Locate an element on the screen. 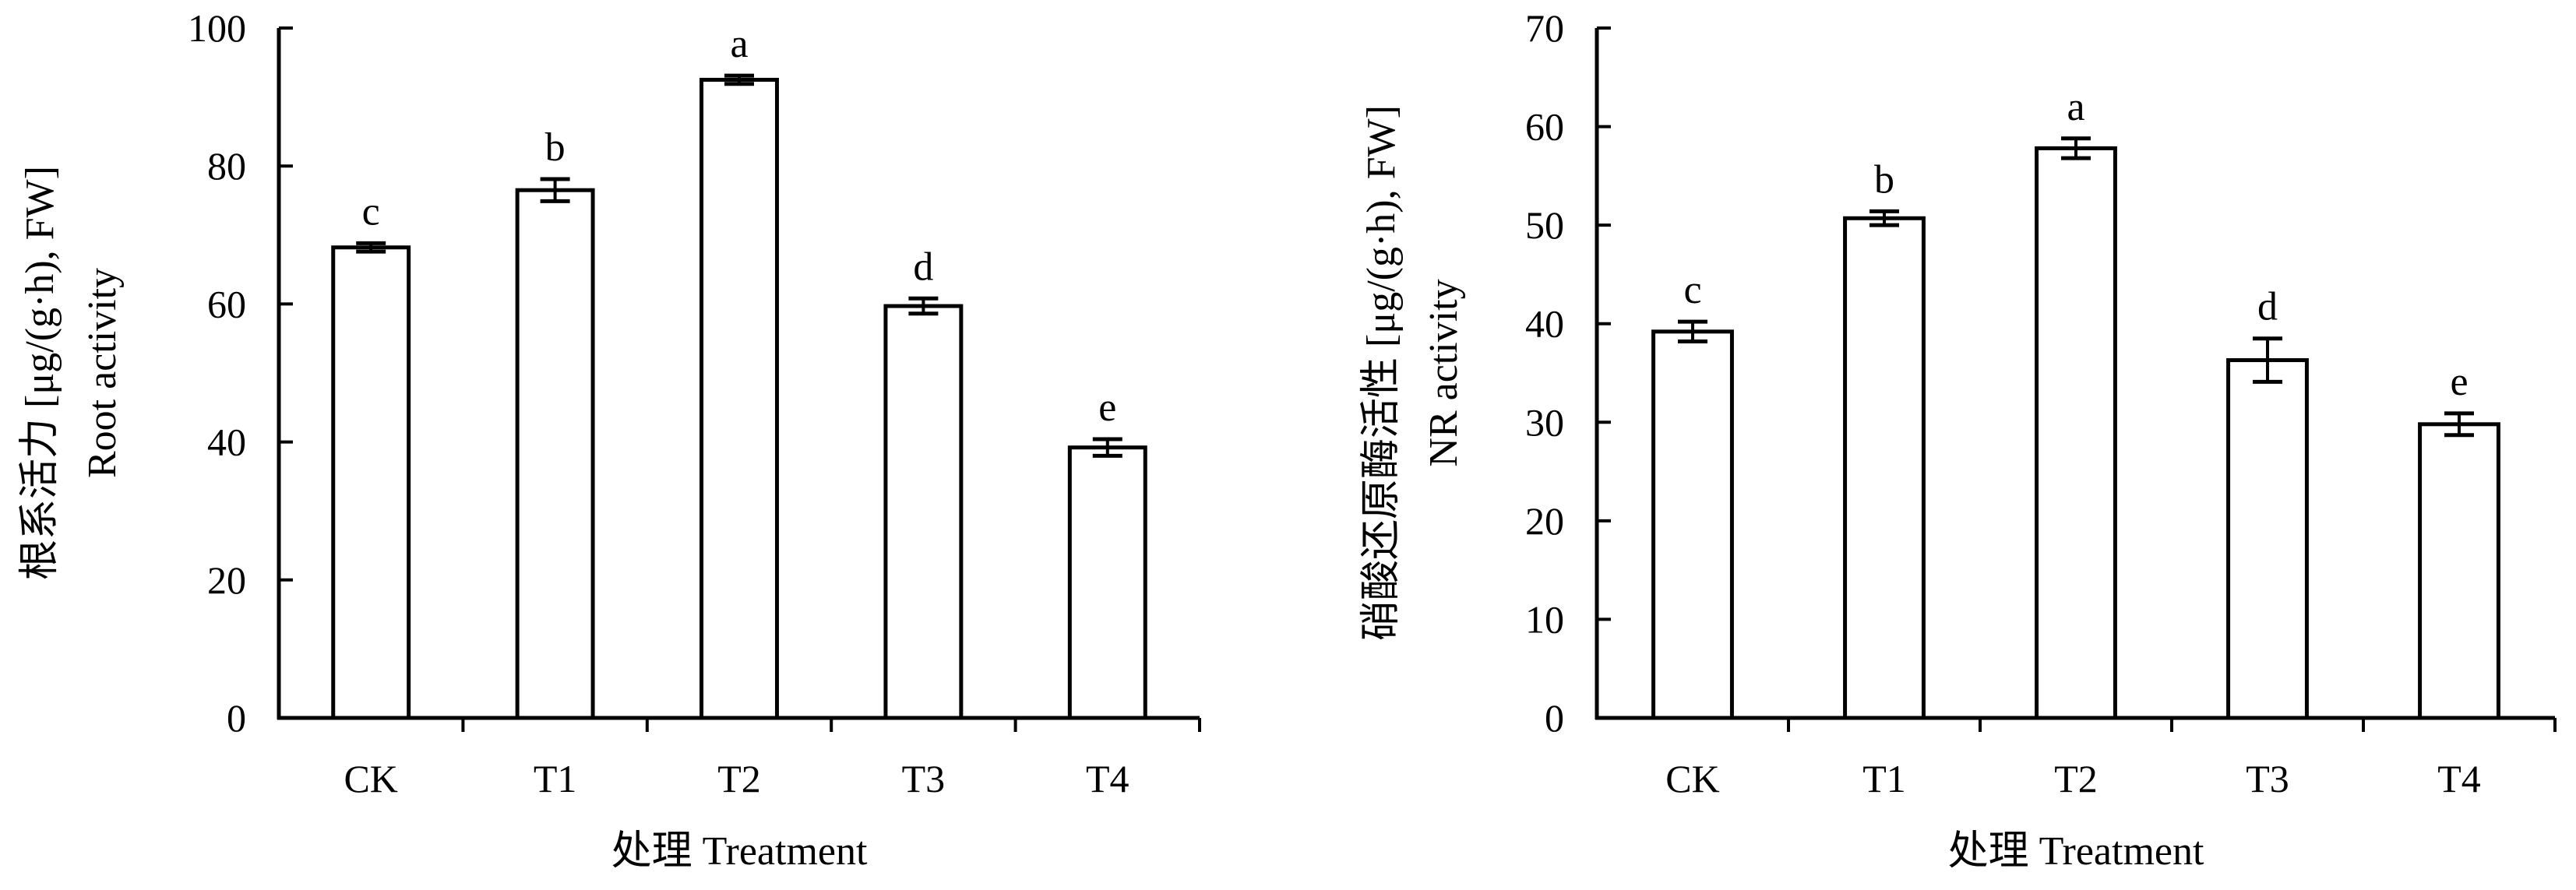 This screenshot has width=2576, height=890. y-axis-title-en: NR activity is located at coordinates (1444, 373).